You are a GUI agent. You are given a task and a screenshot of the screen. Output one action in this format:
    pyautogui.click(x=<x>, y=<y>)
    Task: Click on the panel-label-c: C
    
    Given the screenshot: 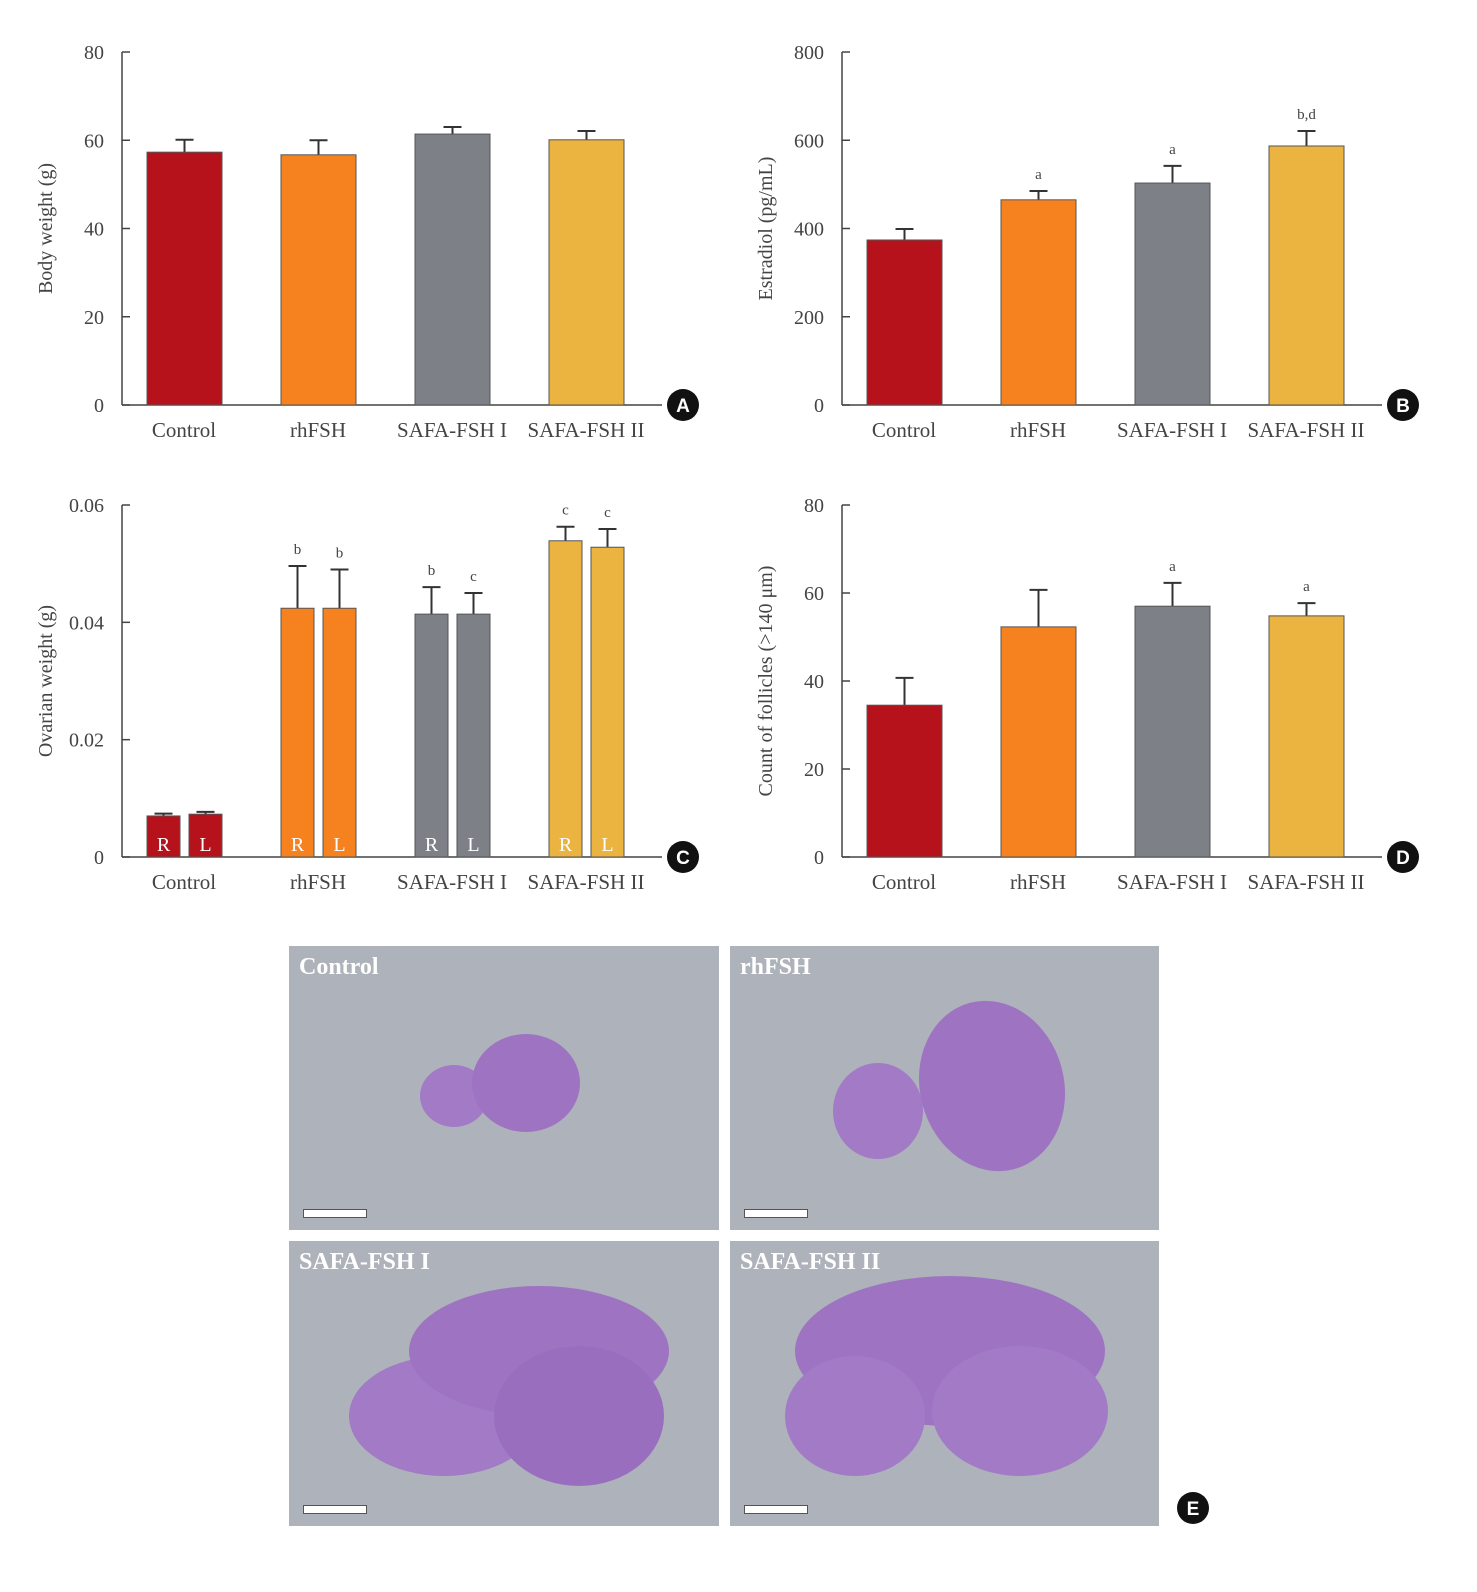 What is the action you would take?
    pyautogui.click(x=683, y=858)
    